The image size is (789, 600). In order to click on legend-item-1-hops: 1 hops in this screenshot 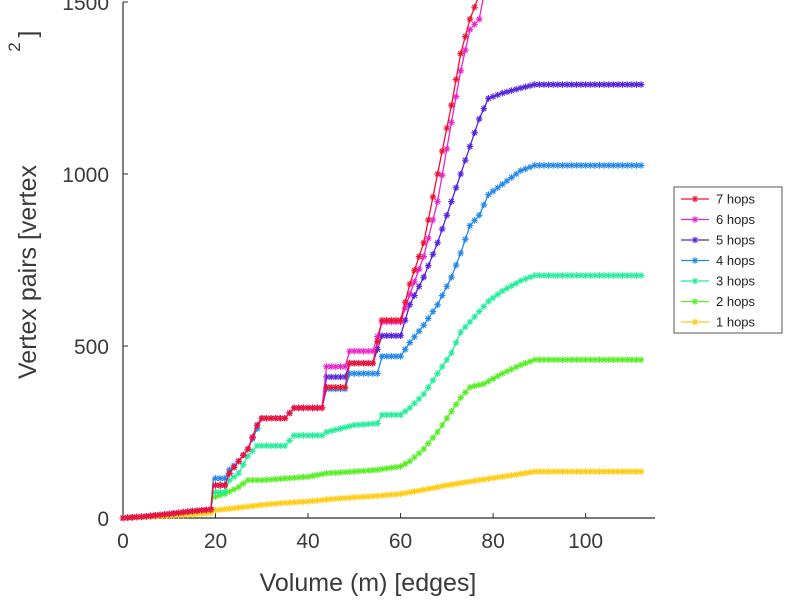, I will do `click(718, 322)`.